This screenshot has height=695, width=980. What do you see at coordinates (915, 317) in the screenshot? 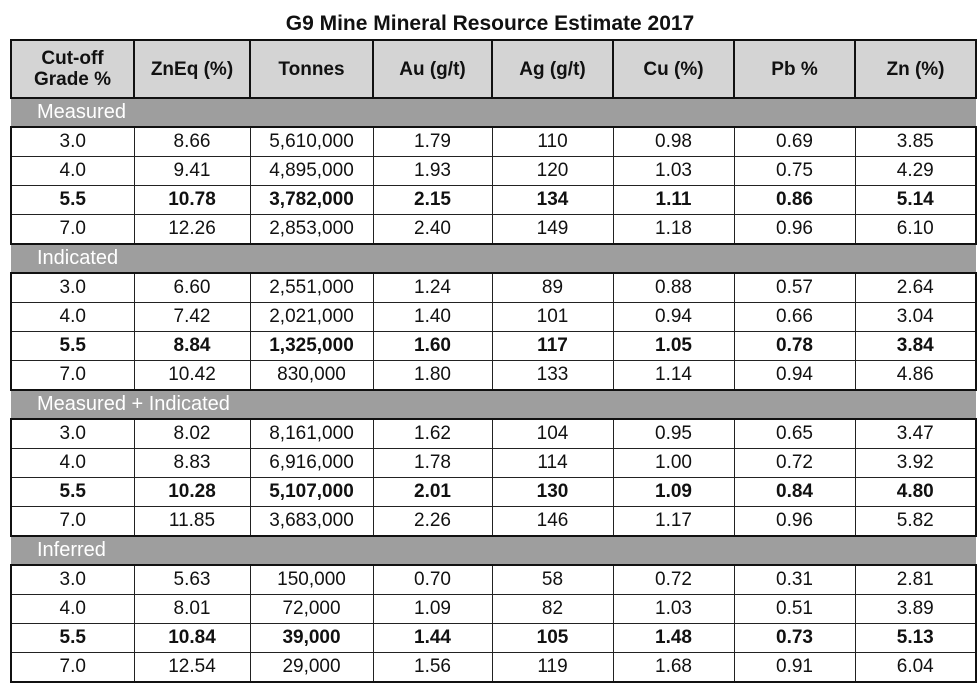
I see `cell-zn: 3.04` at bounding box center [915, 317].